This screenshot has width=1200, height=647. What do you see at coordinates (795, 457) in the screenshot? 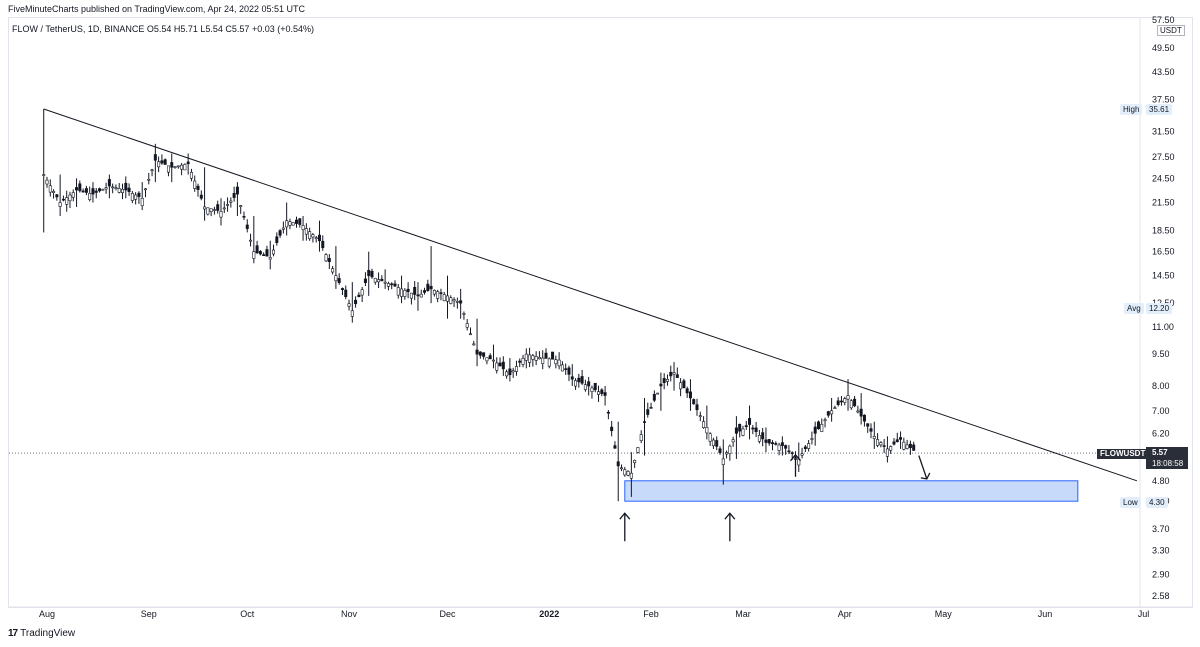
I see `up-arrow-head` at bounding box center [795, 457].